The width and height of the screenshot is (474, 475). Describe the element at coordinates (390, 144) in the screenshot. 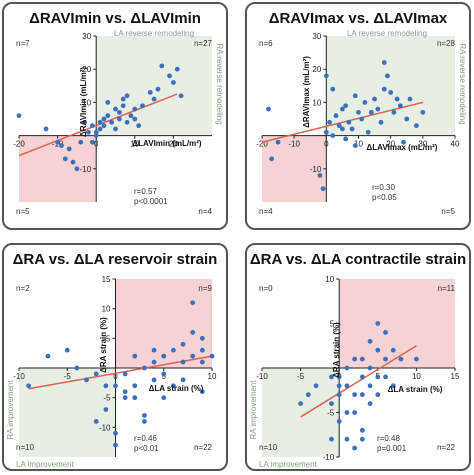

I see `x-tick-label: 20` at that location.